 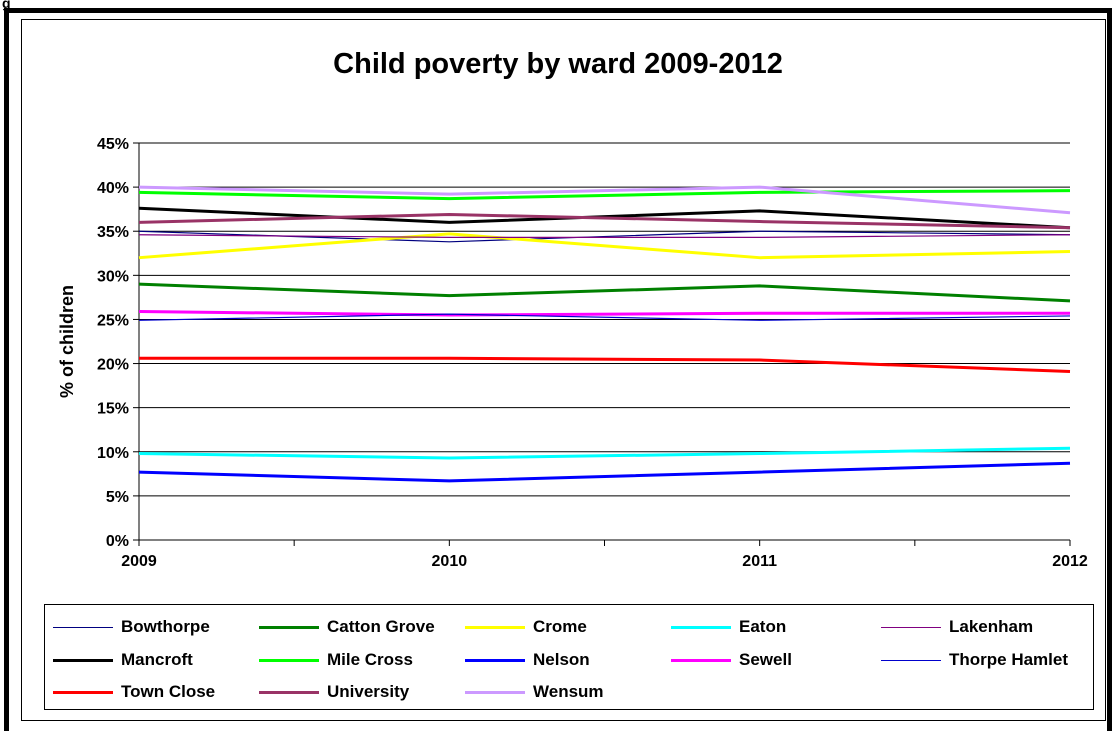 I want to click on y-tick-label: 45%, so click(x=113, y=144).